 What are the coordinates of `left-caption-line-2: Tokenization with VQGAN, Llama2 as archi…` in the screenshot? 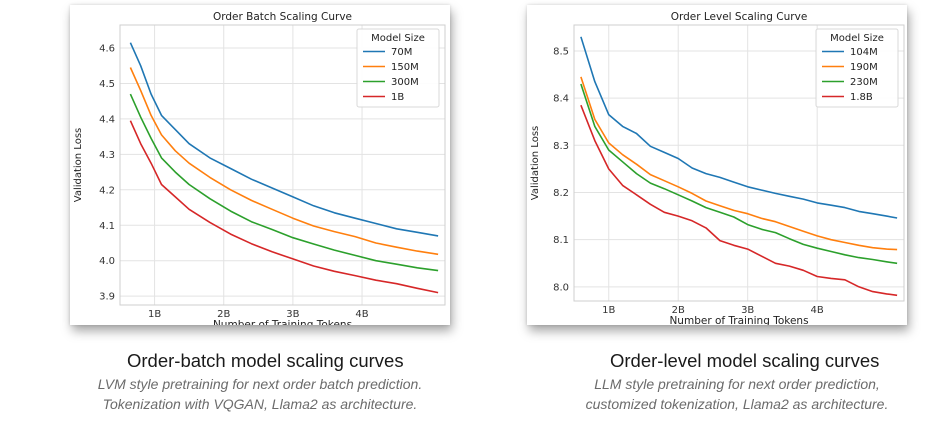 It's located at (260, 404).